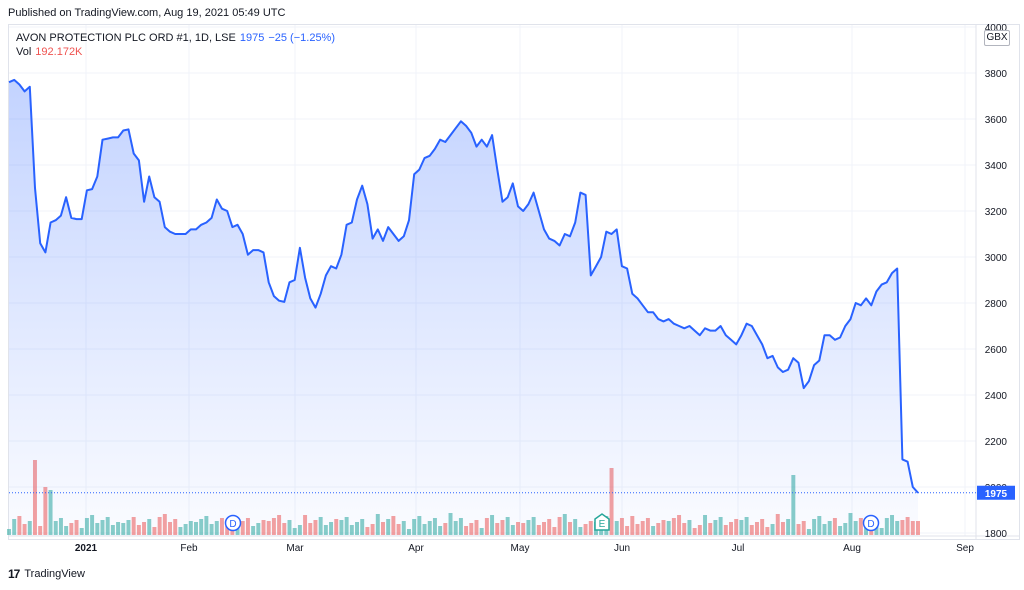 This screenshot has height=590, width=1024. Describe the element at coordinates (520, 548) in the screenshot. I see `x-tick-label: May` at that location.